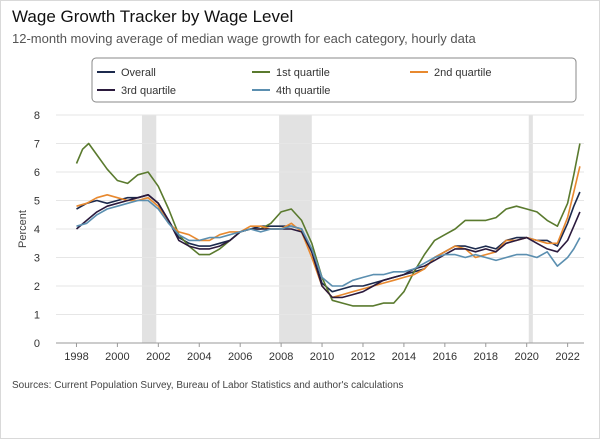  Describe the element at coordinates (138, 73) in the screenshot. I see `legend-label-overall: Overall` at that location.